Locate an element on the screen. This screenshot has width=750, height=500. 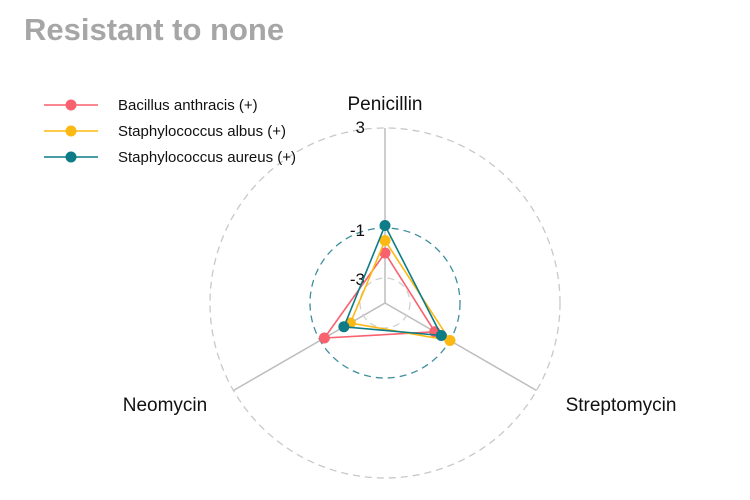
axis-spoke-neomycin is located at coordinates (309, 347).